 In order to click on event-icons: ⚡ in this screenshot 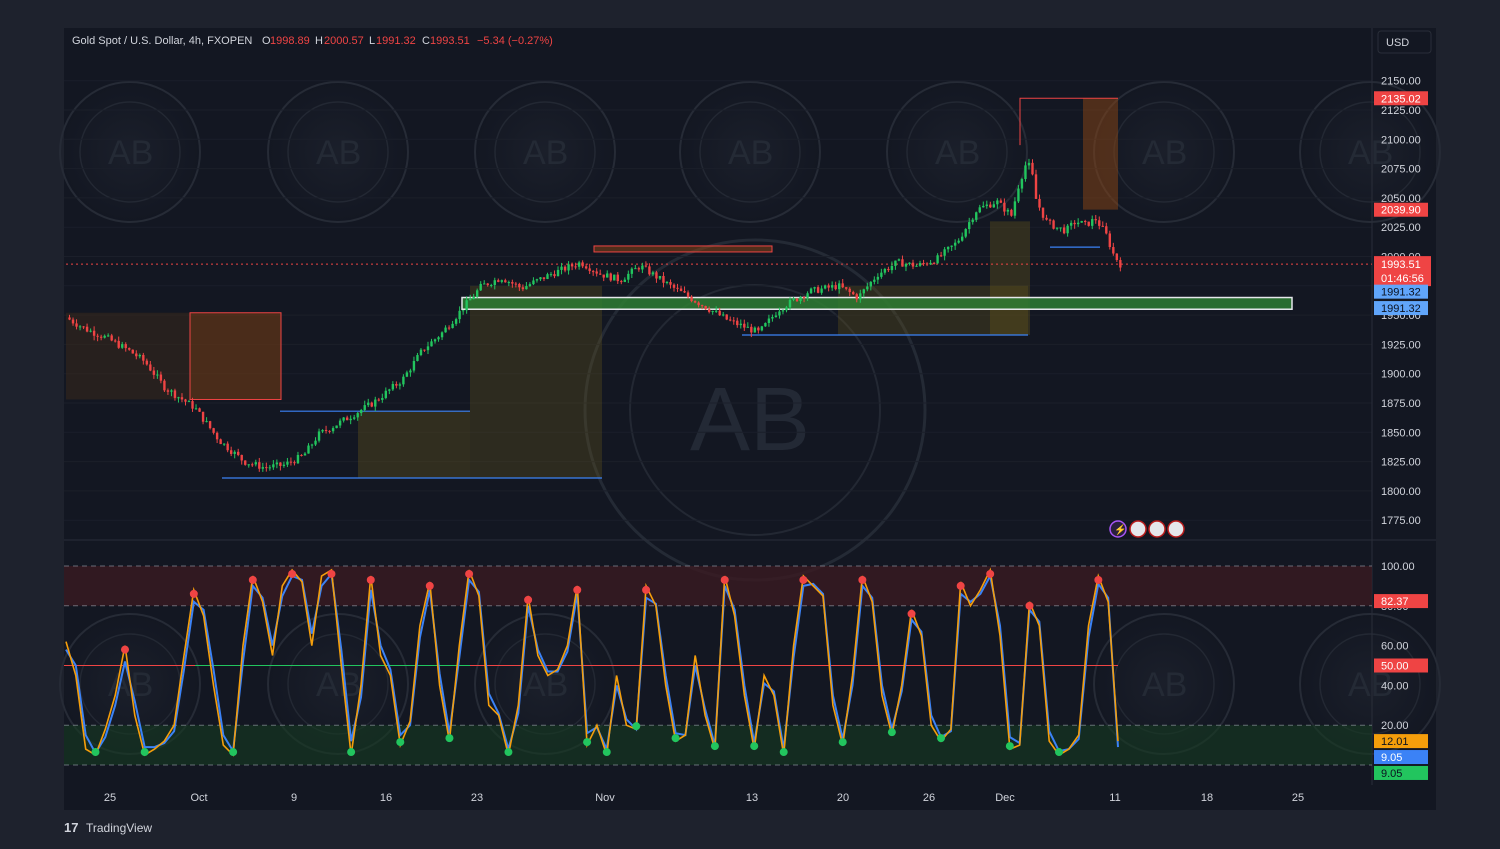, I will do `click(1147, 529)`.